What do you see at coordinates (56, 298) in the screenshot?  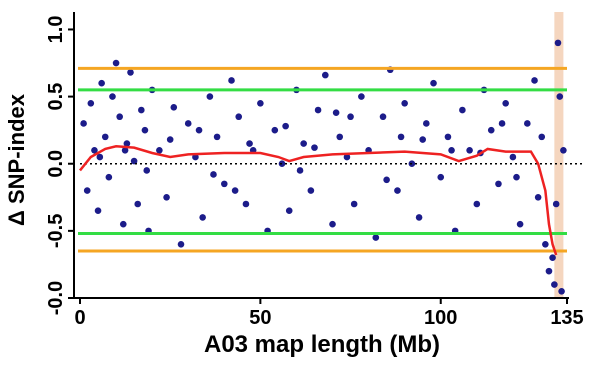 I see `y-tick-label: -0.0` at bounding box center [56, 298].